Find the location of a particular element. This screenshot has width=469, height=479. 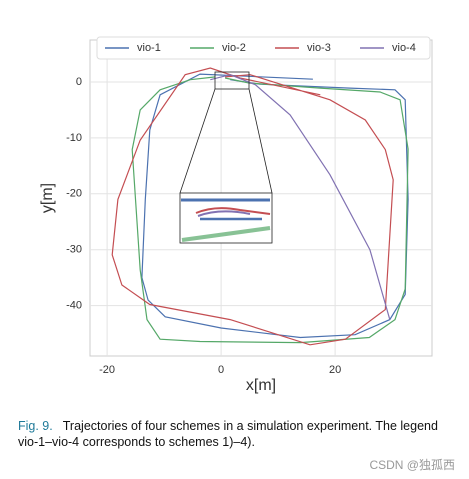

legend is located at coordinates (263, 48).